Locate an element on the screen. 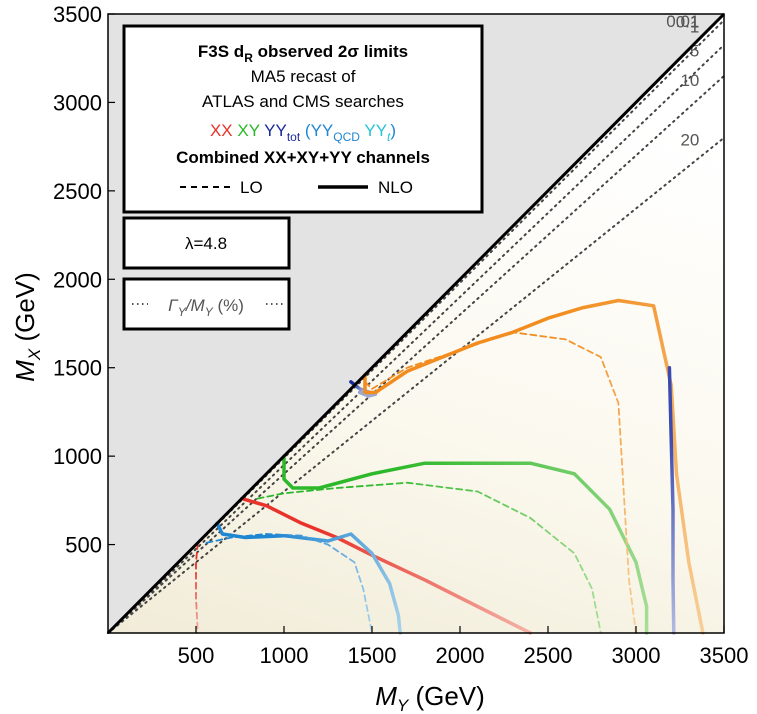 The height and width of the screenshot is (714, 757). x-axis: 500 1000 1500 2000 2500 3000 3500 is located at coordinates (463, 647).